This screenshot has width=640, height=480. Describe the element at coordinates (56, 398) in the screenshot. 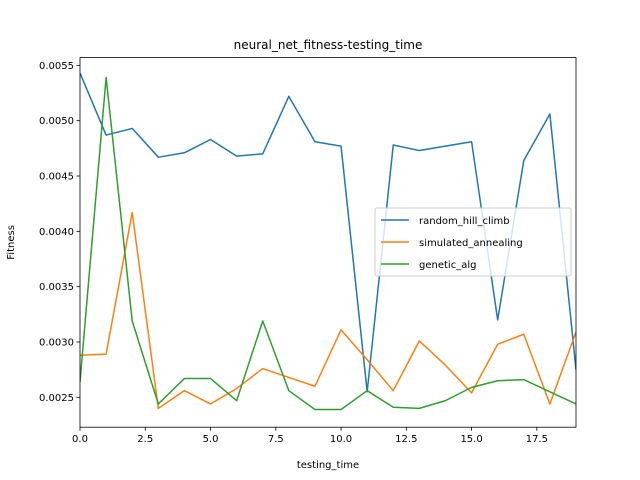

I see `y-tick-label: 0.0025` at that location.